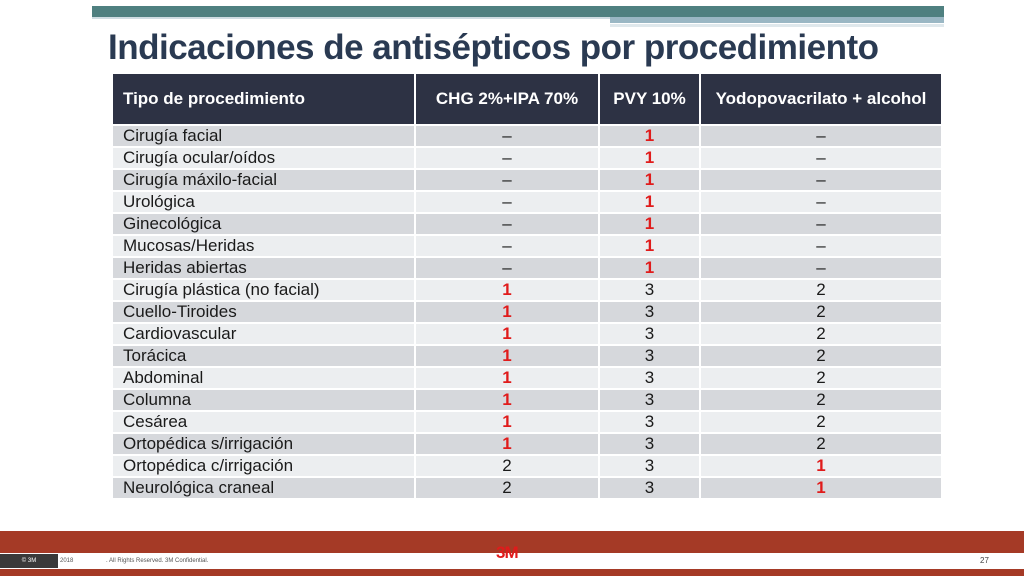 Image resolution: width=1024 pixels, height=576 pixels. I want to click on table-row: Ortopédica s/irrigación 1 3 2, so click(527, 444).